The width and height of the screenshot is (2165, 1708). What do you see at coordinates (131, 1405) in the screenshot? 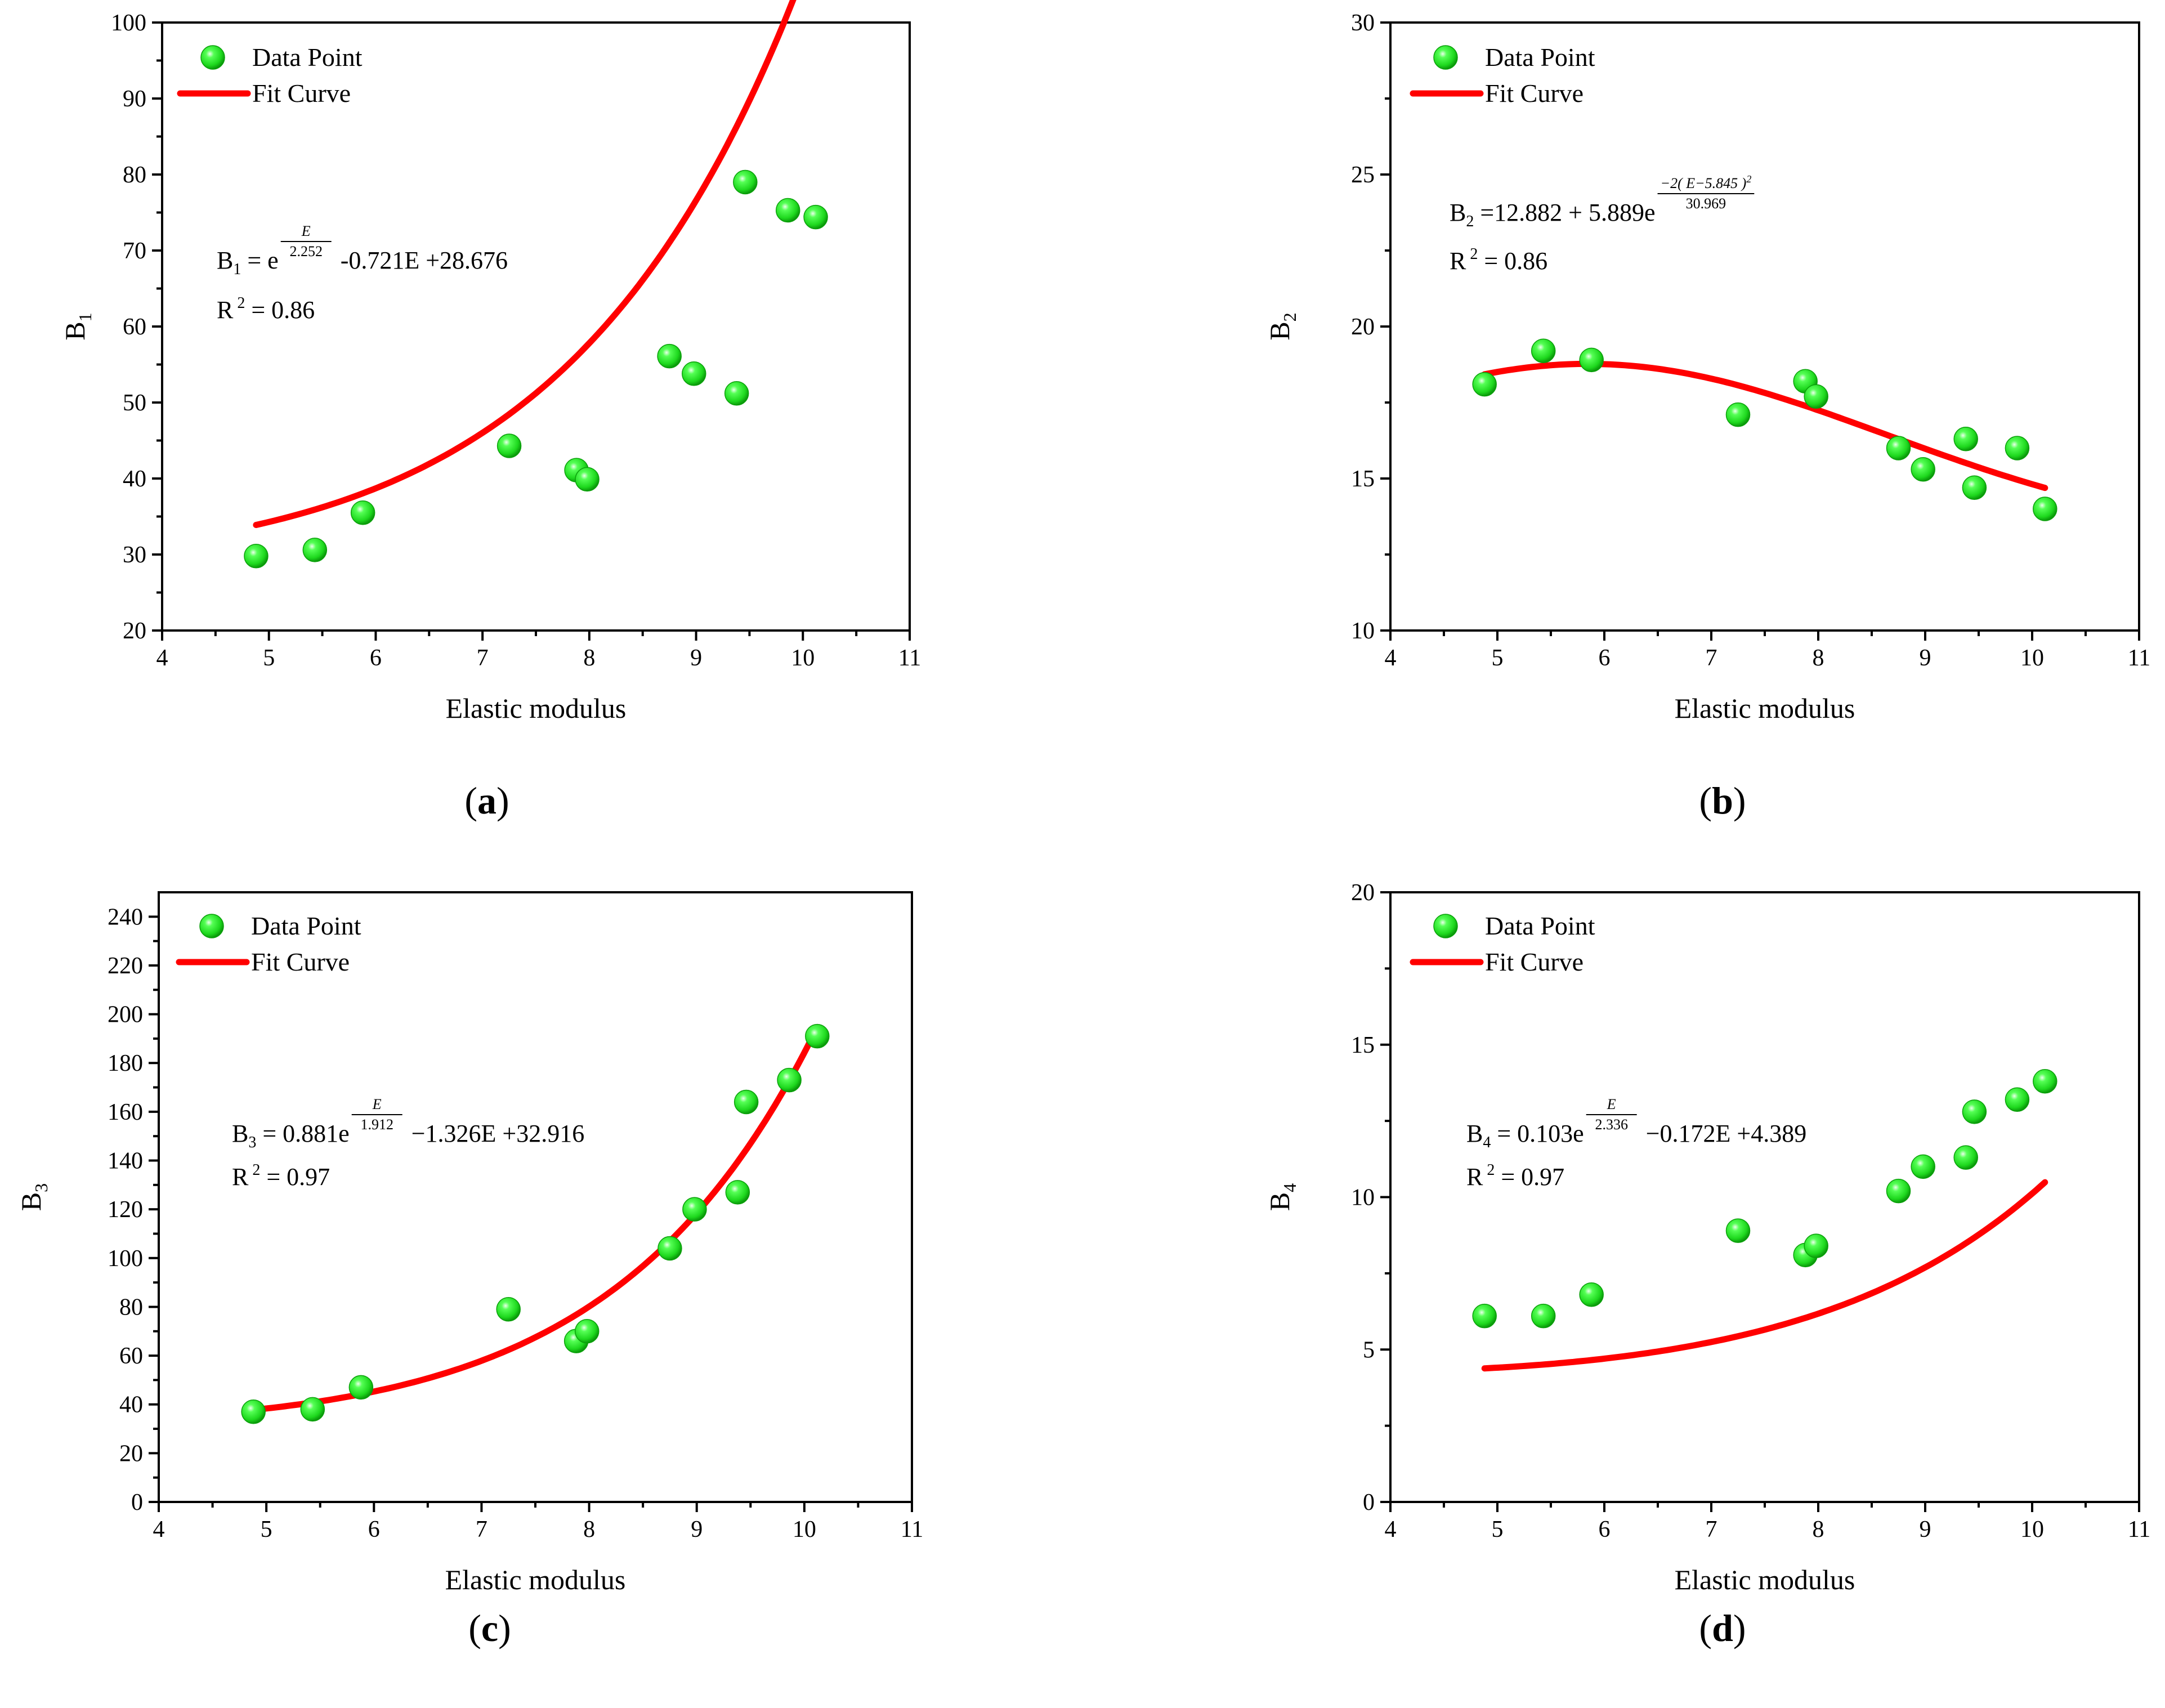
I see `y-tick-label: 40` at bounding box center [131, 1405].